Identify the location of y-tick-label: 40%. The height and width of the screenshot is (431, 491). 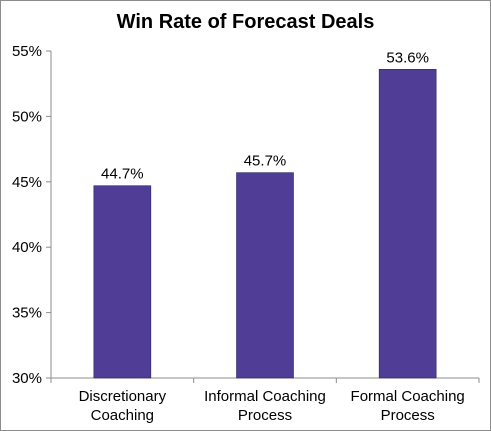
(27, 247).